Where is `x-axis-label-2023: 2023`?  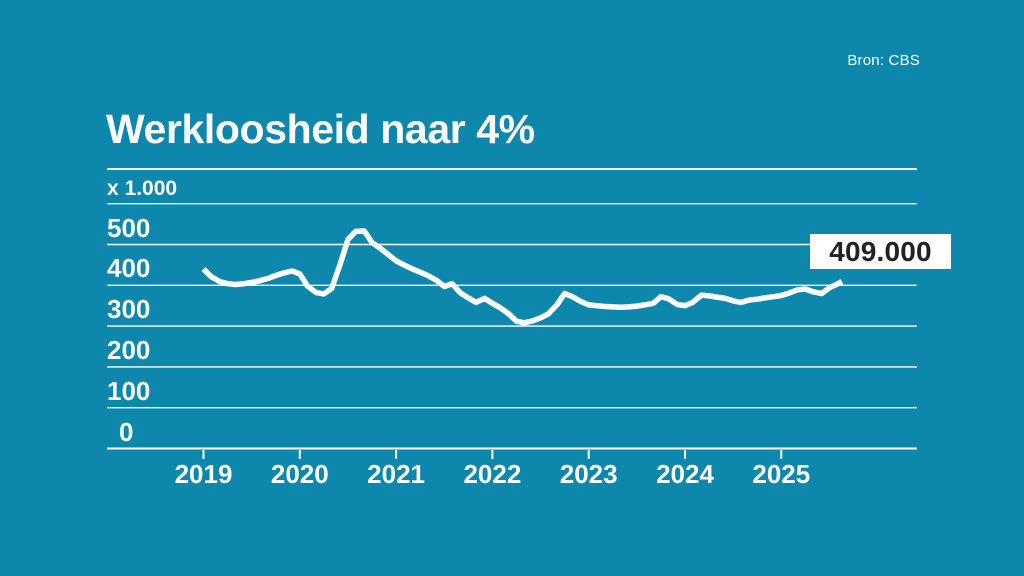 x-axis-label-2023: 2023 is located at coordinates (588, 474).